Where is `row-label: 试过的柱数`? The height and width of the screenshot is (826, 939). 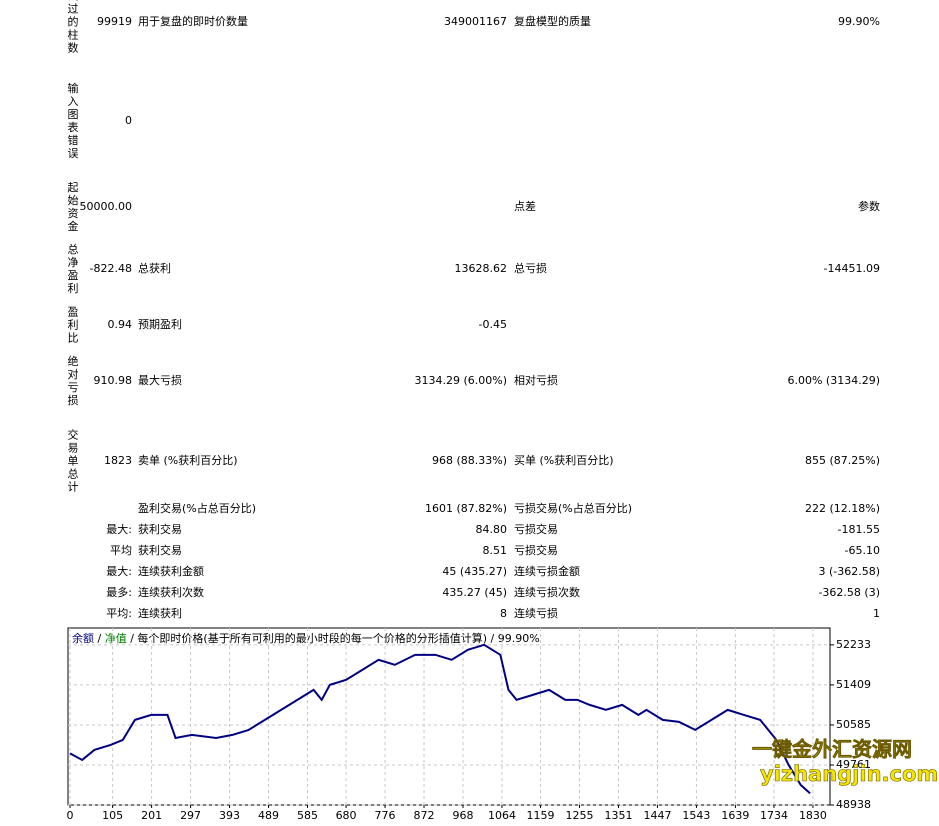
row-label: 试过的柱数 is located at coordinates (73, 27).